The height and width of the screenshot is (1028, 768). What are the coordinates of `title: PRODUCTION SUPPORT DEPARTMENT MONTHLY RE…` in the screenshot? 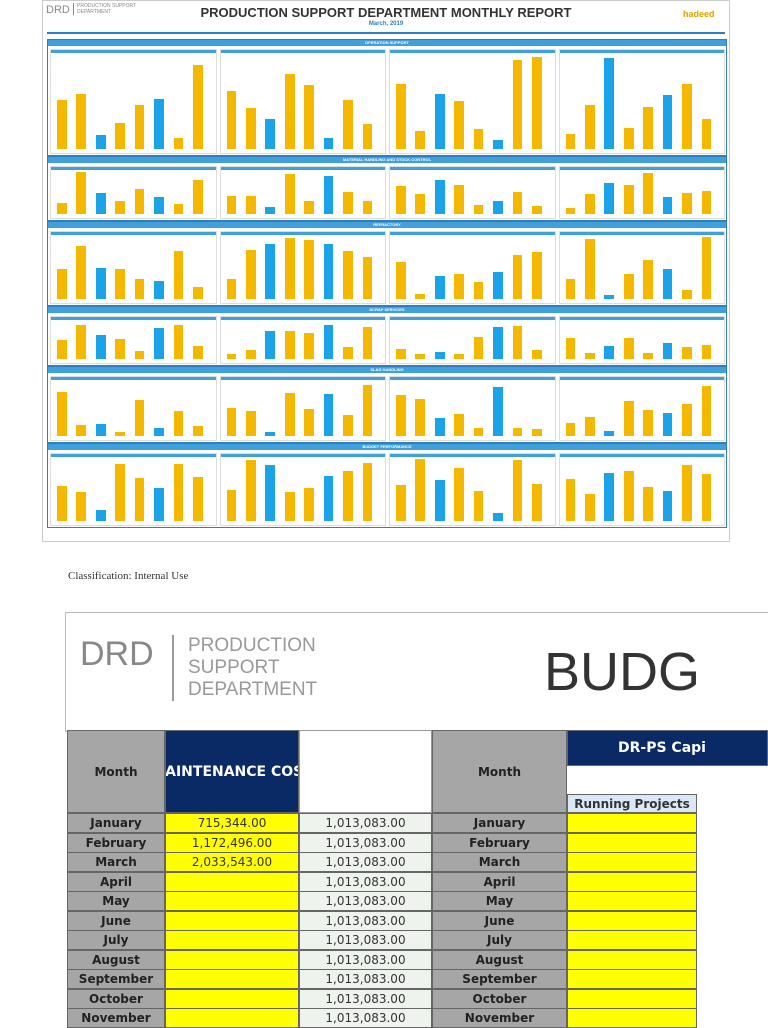 It's located at (386, 12).